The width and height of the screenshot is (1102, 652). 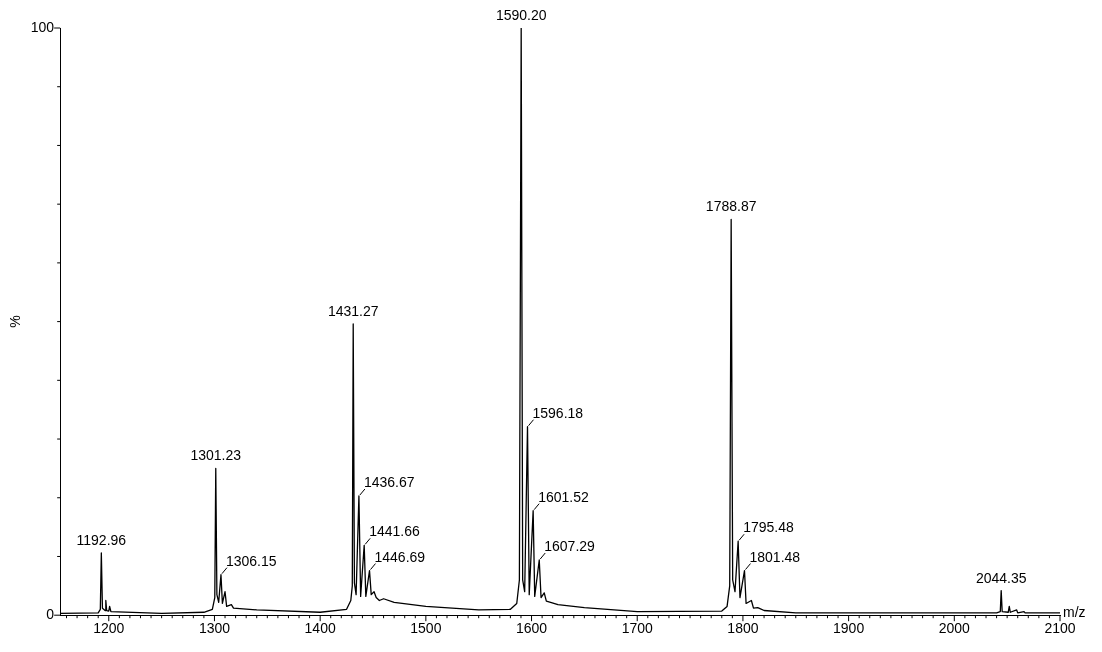 I want to click on x-tick-label: 1200, so click(x=109, y=628).